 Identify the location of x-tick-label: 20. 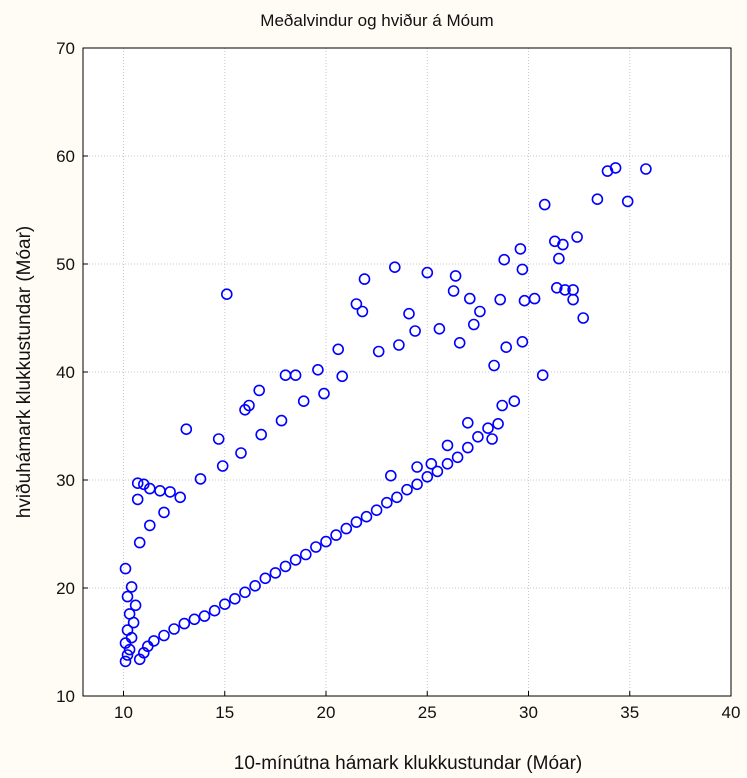
(326, 712).